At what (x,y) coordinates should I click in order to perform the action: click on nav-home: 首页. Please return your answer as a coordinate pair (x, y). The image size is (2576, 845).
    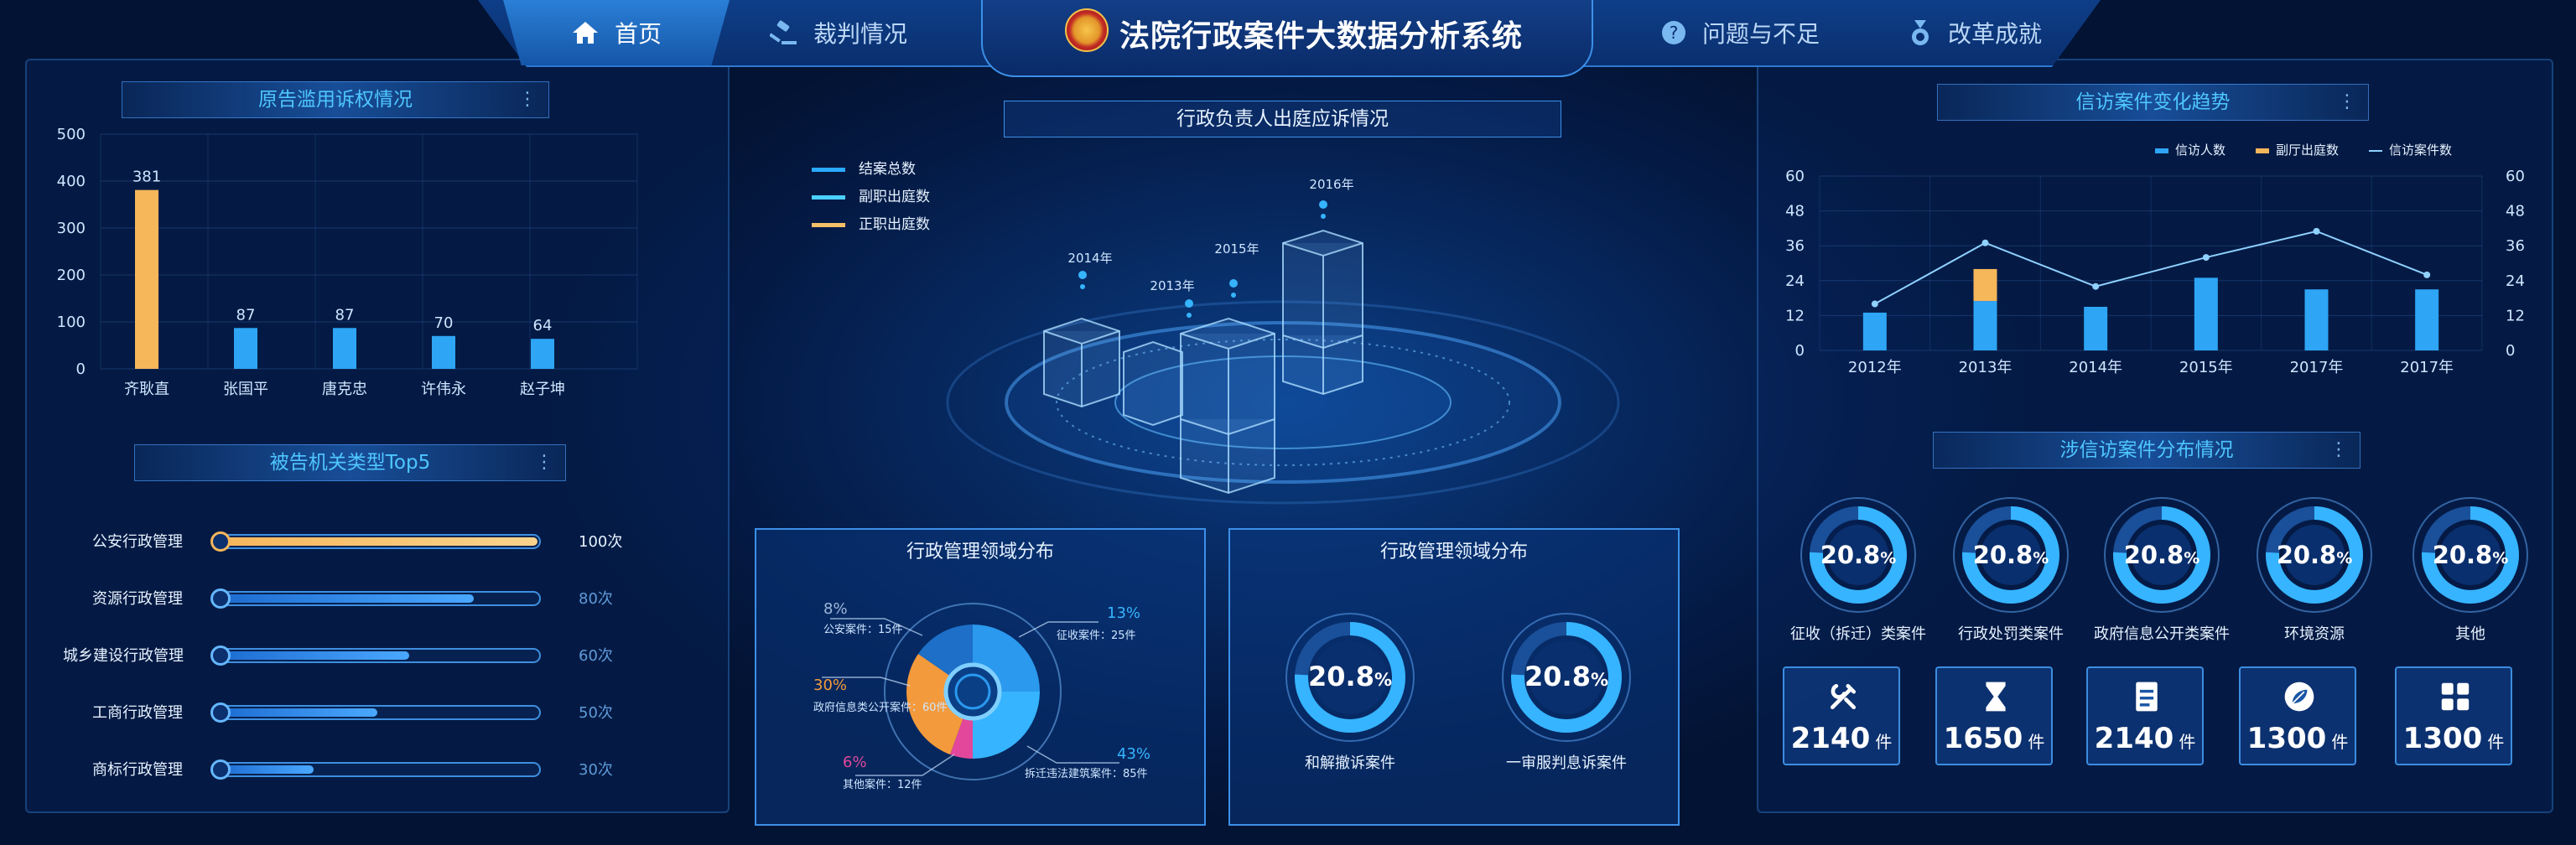
    Looking at the image, I should click on (616, 32).